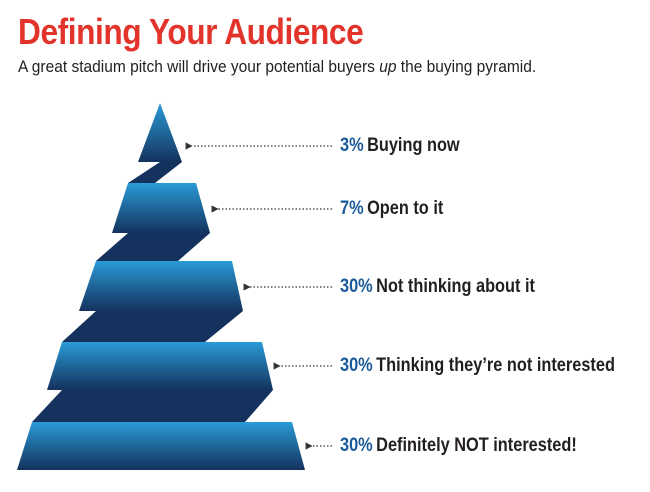  Describe the element at coordinates (161, 286) in the screenshot. I see `pyramid-tier-not-thinking` at that location.